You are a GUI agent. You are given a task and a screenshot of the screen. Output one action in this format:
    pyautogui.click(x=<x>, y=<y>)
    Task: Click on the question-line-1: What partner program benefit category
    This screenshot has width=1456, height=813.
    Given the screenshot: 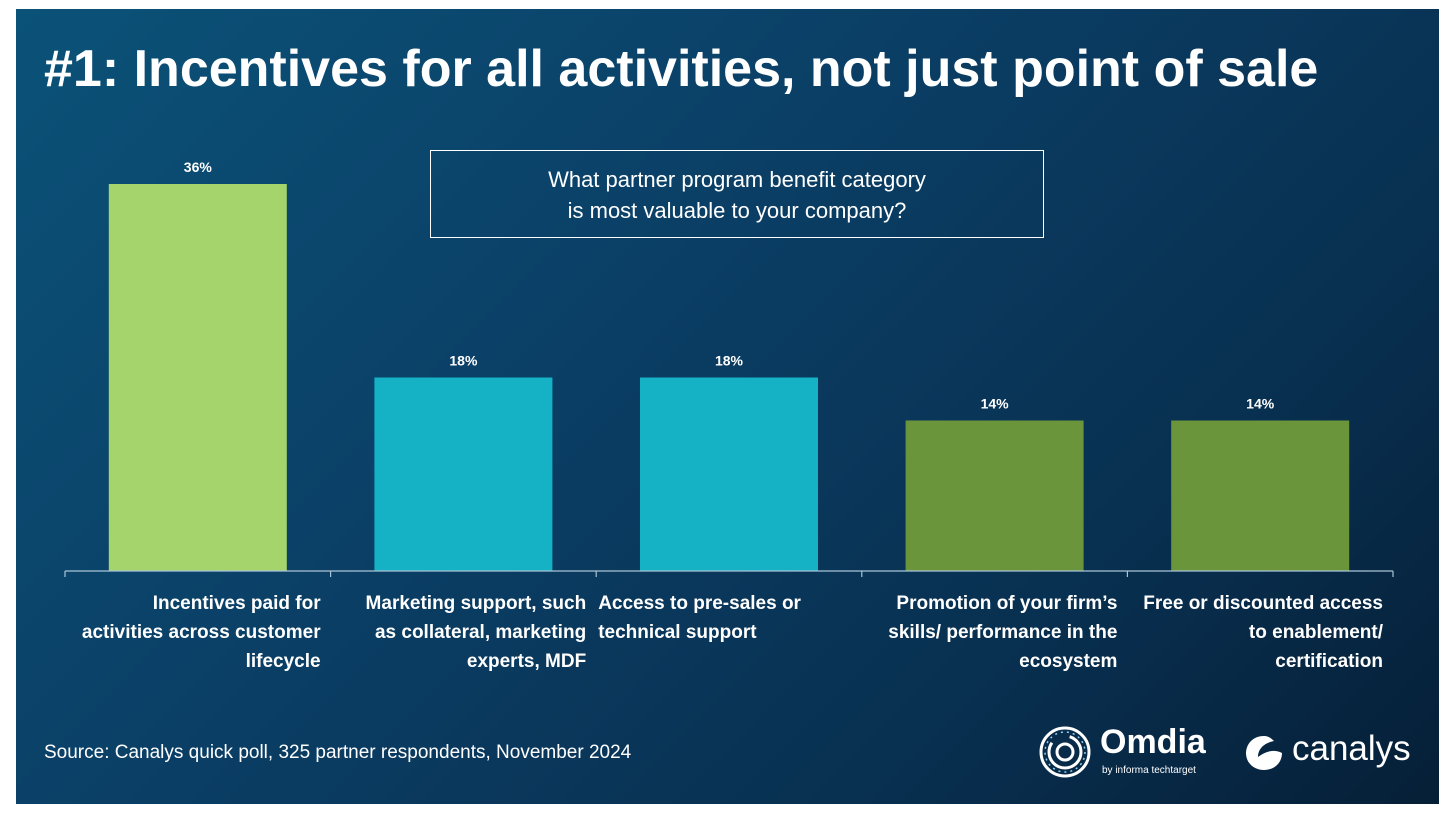 What is the action you would take?
    pyautogui.click(x=737, y=179)
    